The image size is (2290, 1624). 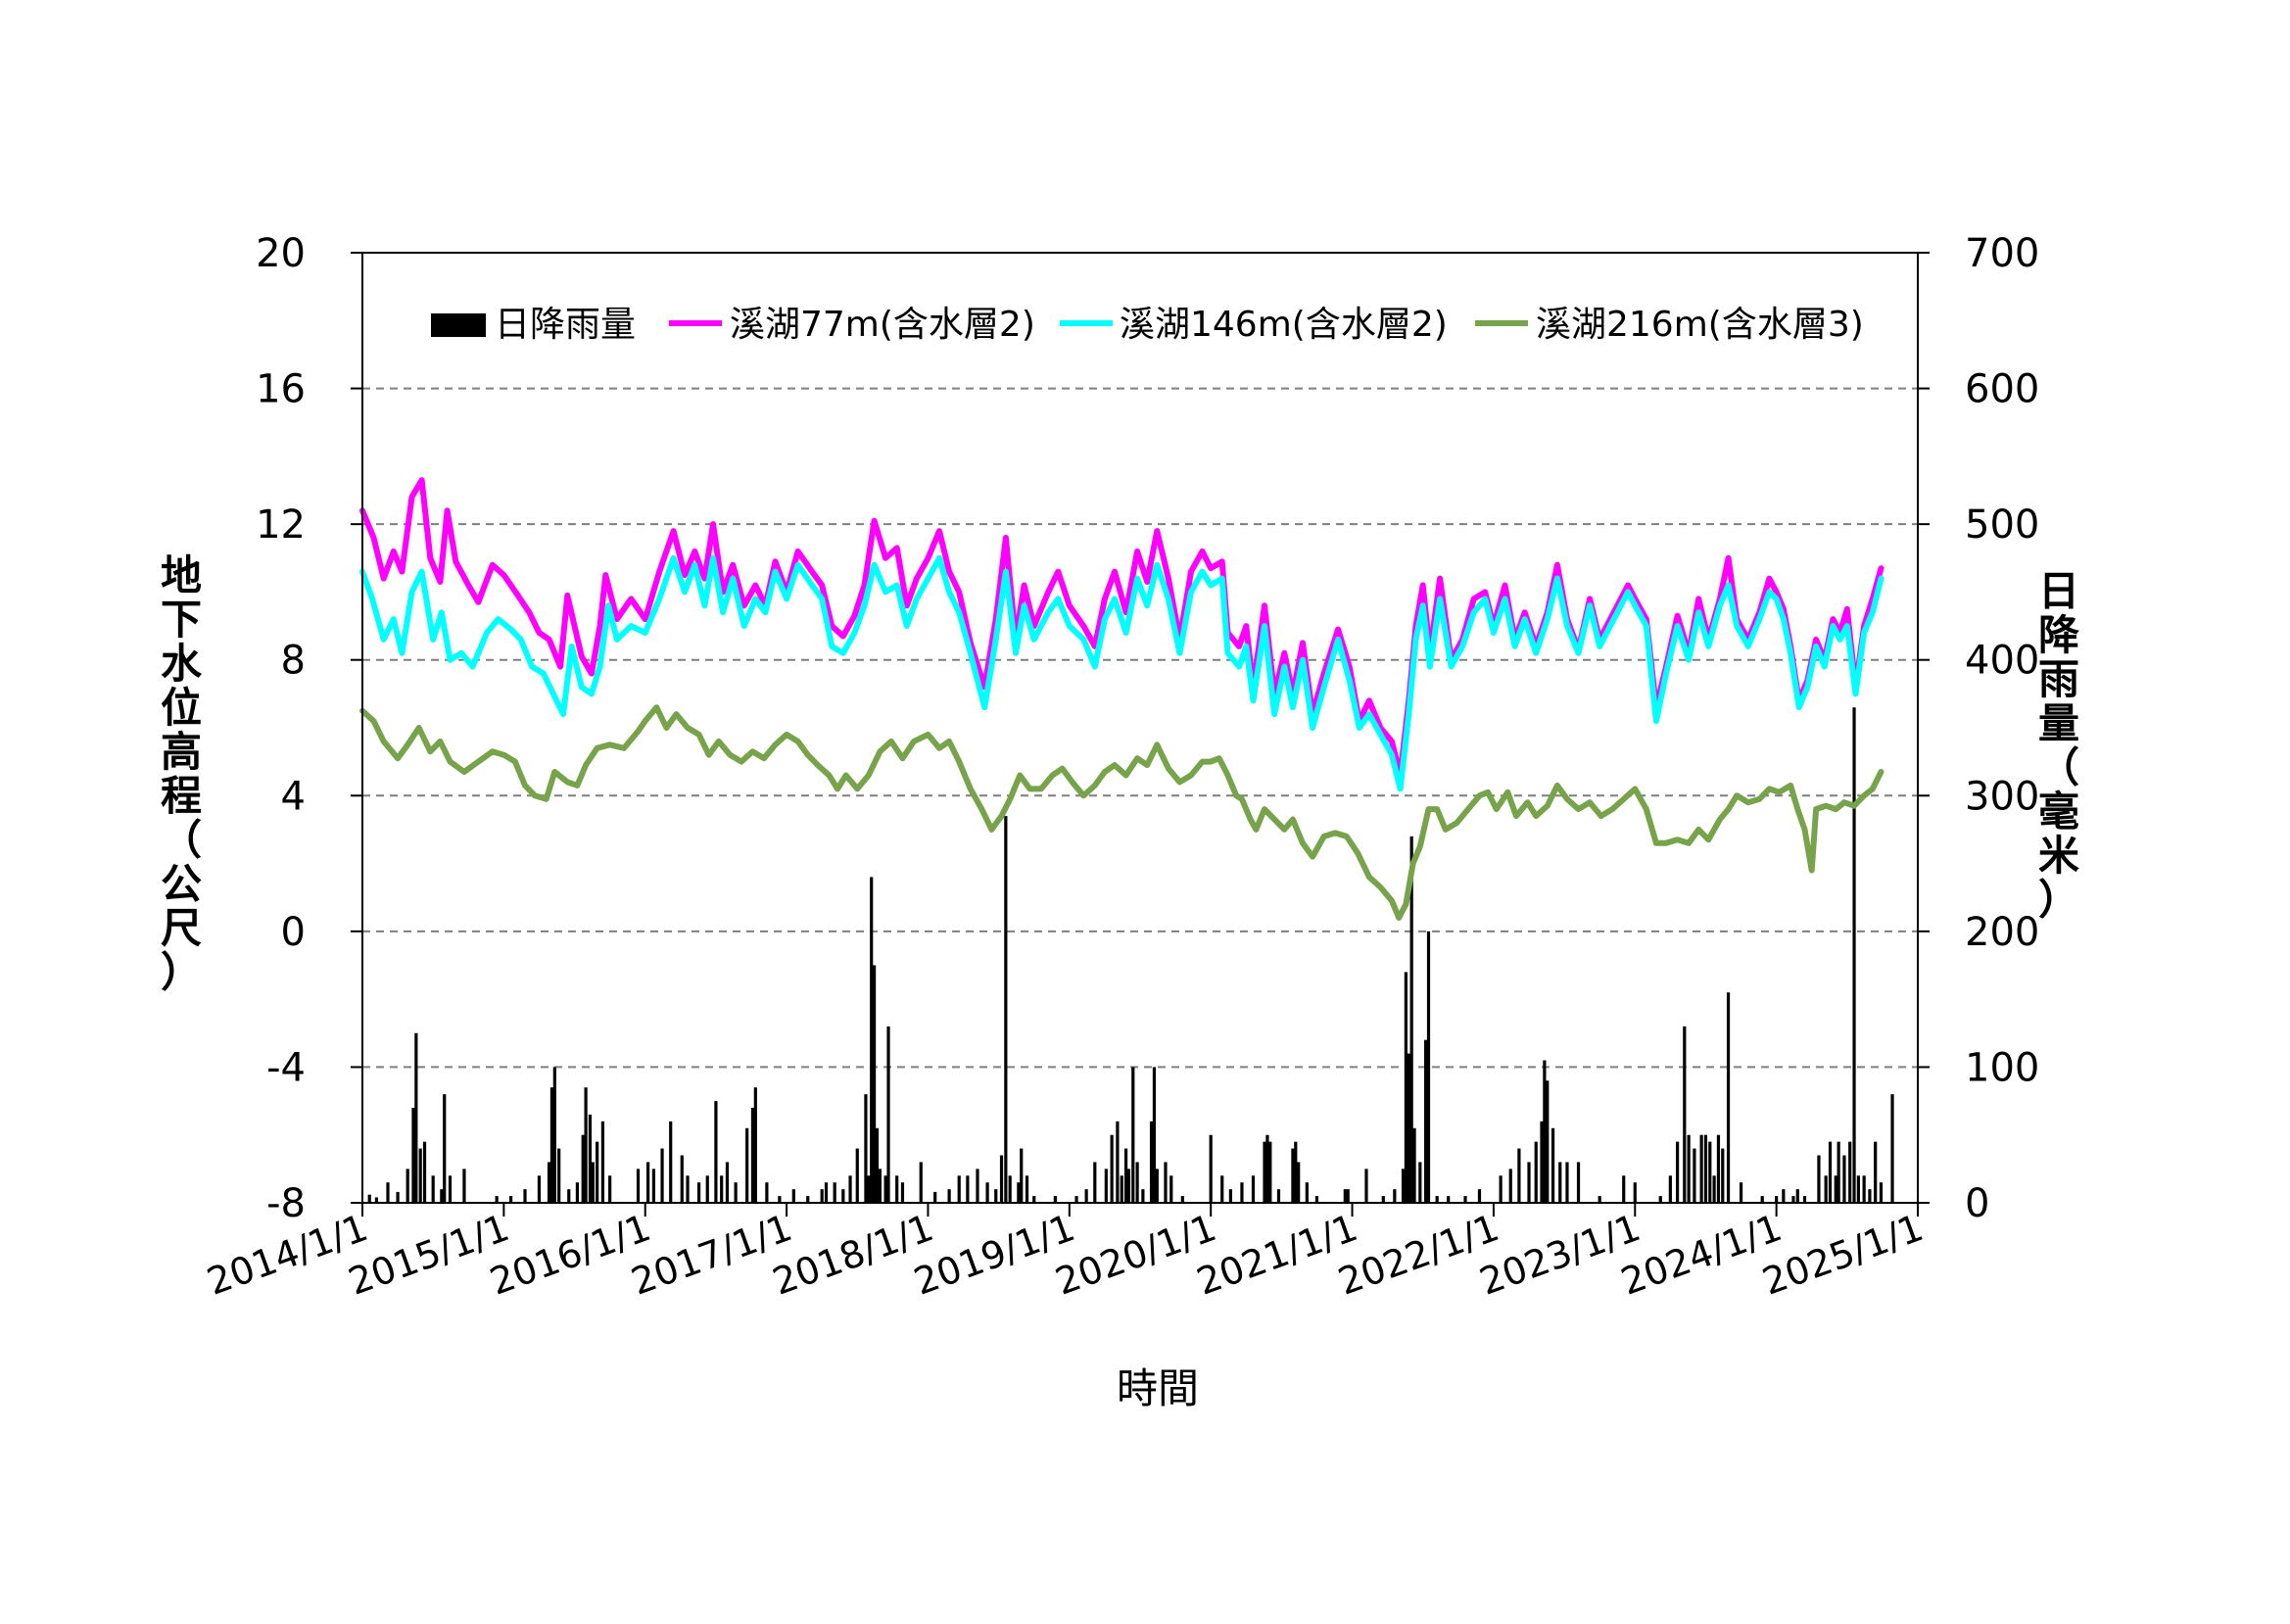 I want to click on x-tick-label: 2023/1/1, so click(x=1560, y=1255).